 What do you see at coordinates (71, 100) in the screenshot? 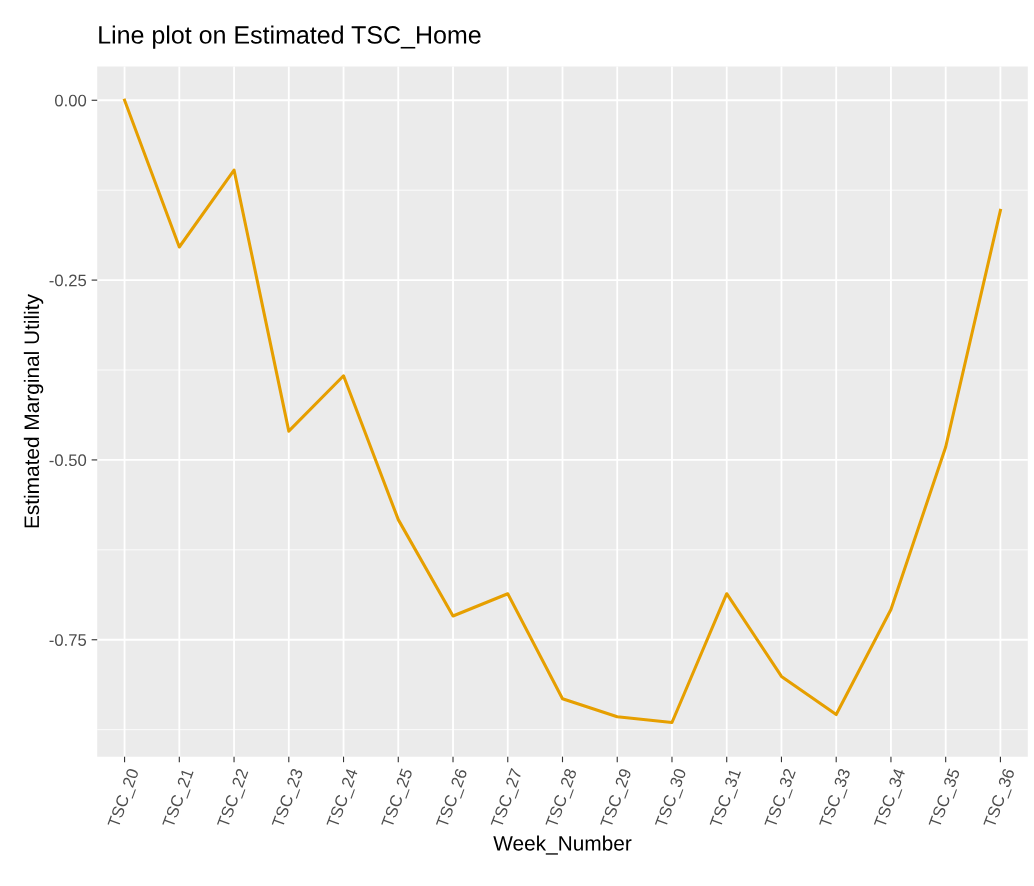
I see `y-tick-label: 0.00` at bounding box center [71, 100].